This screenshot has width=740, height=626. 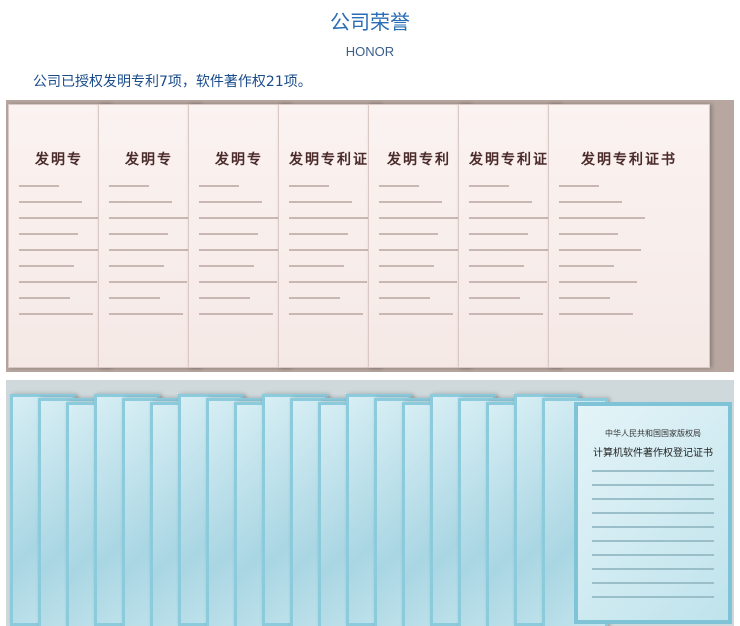 What do you see at coordinates (653, 433) in the screenshot?
I see `certificate-issuer: 中华人民共和国国家版权局` at bounding box center [653, 433].